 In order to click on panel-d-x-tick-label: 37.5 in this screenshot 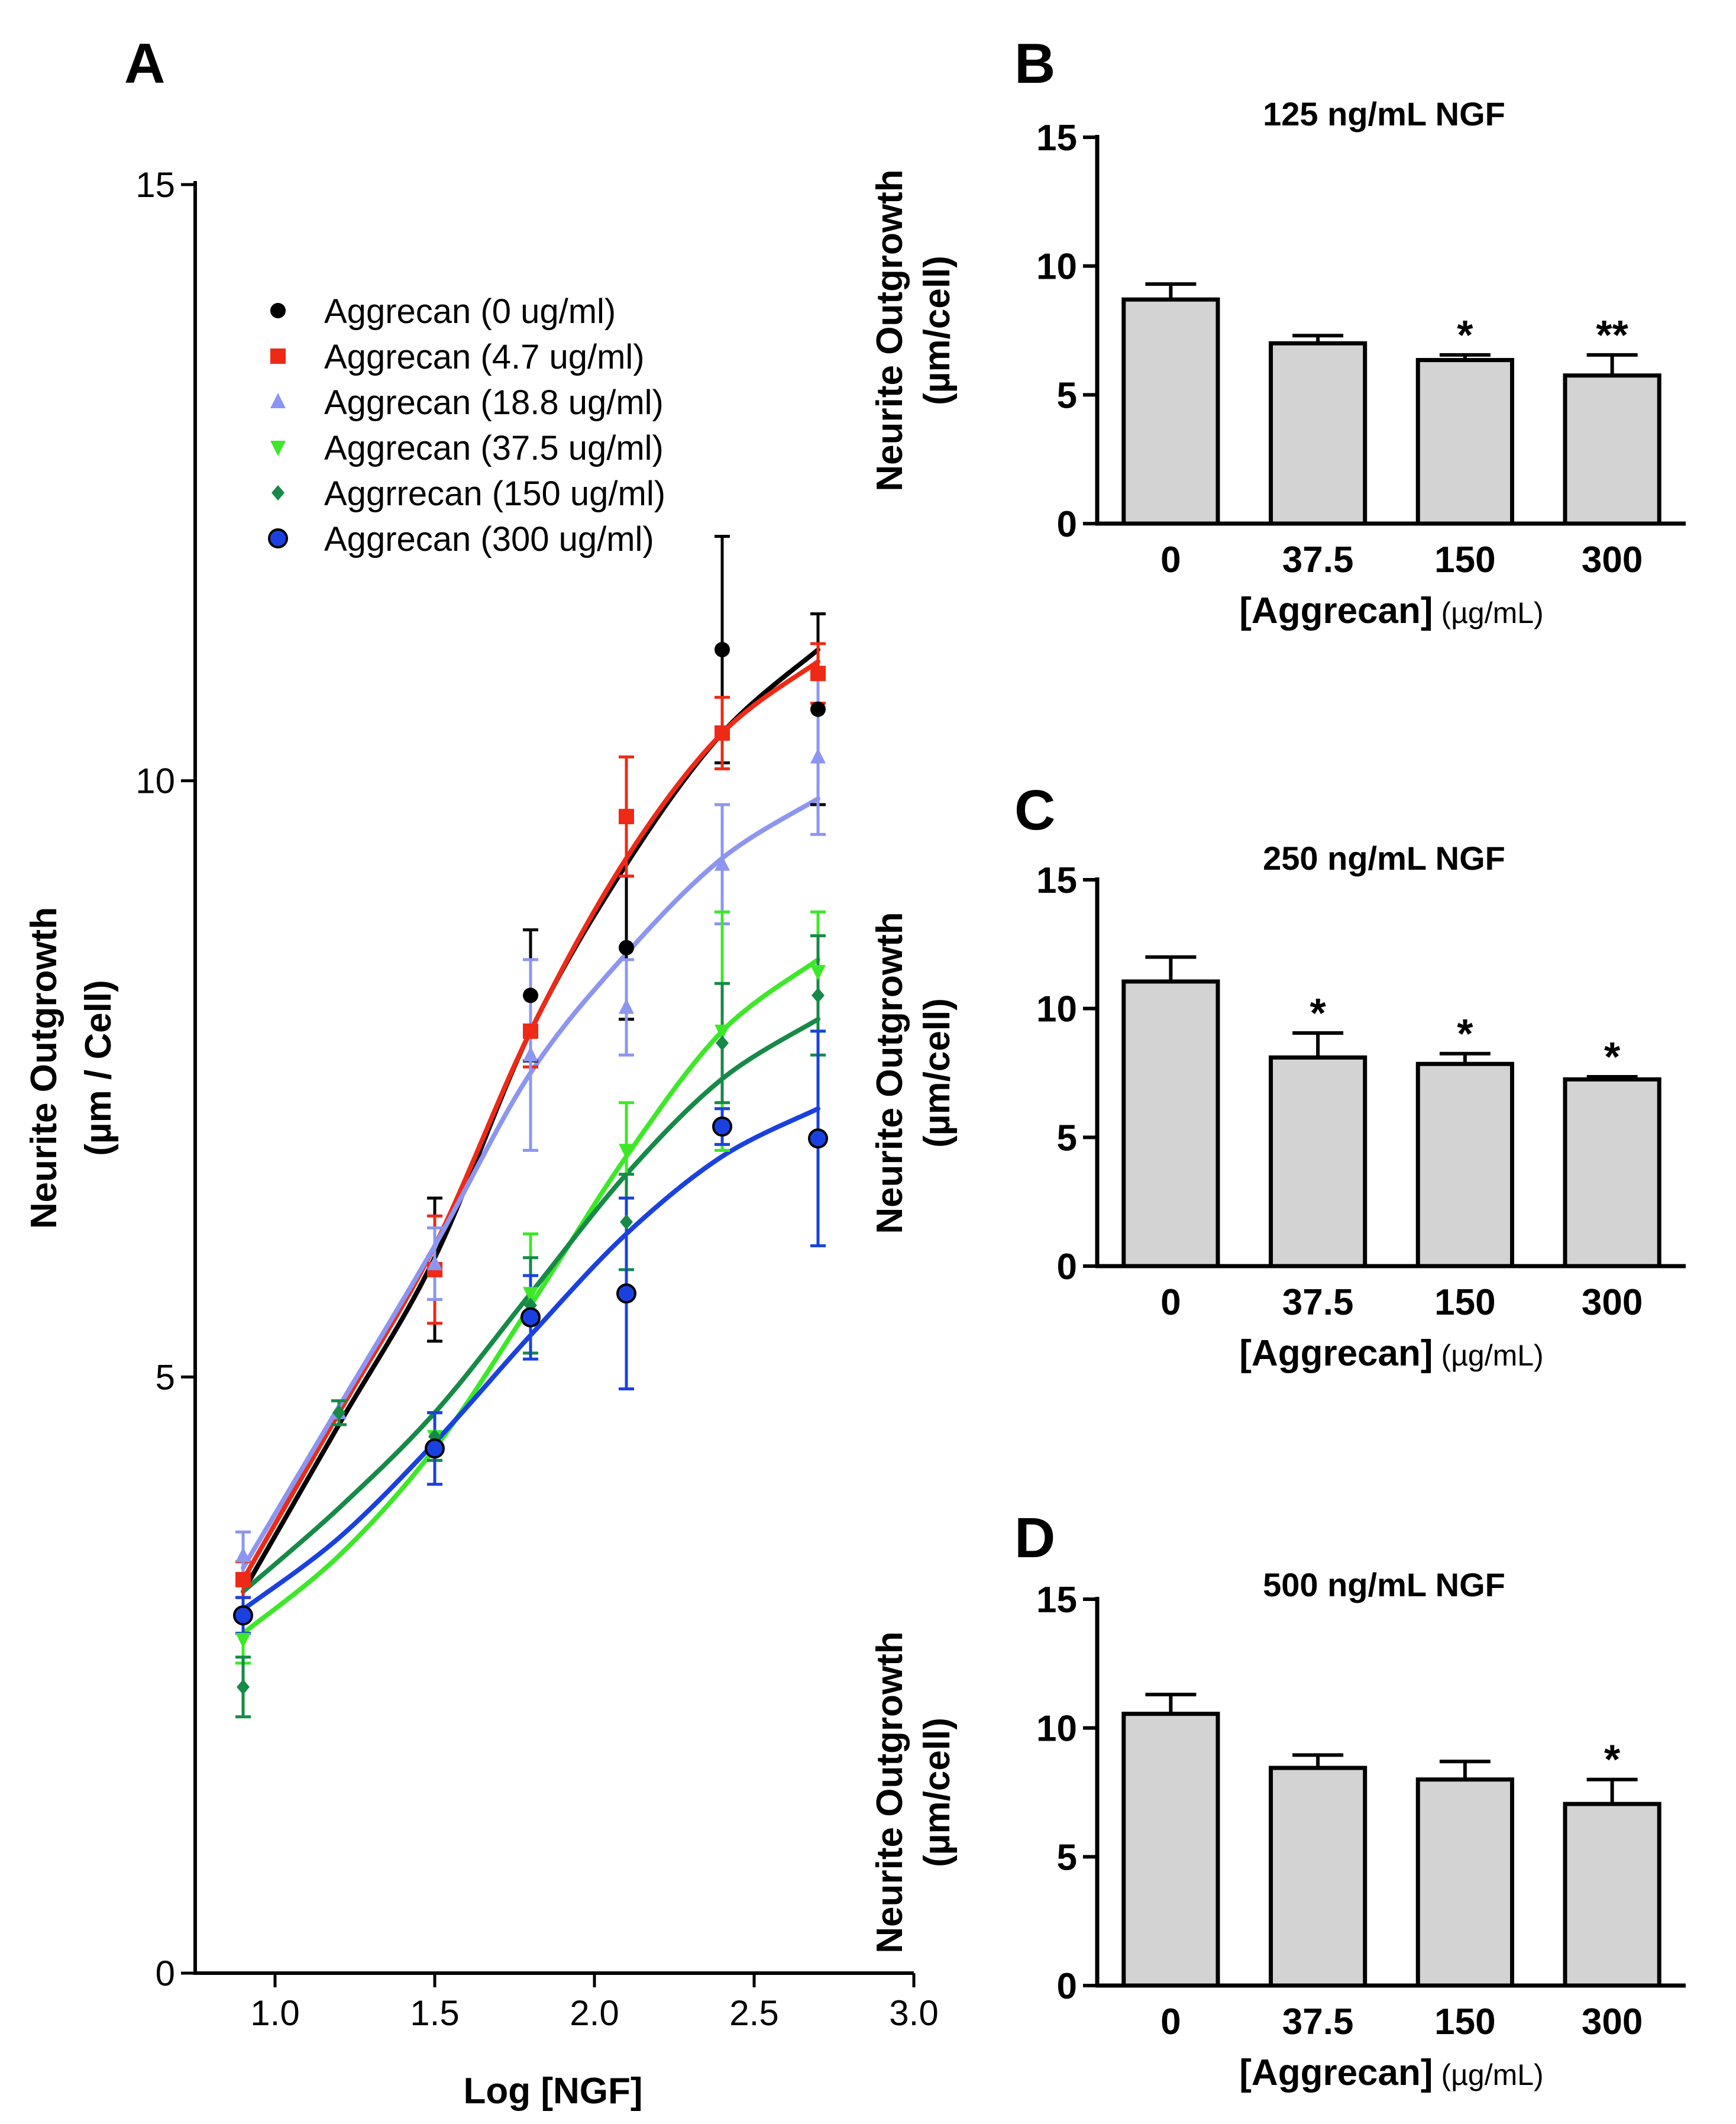, I will do `click(1318, 2022)`.